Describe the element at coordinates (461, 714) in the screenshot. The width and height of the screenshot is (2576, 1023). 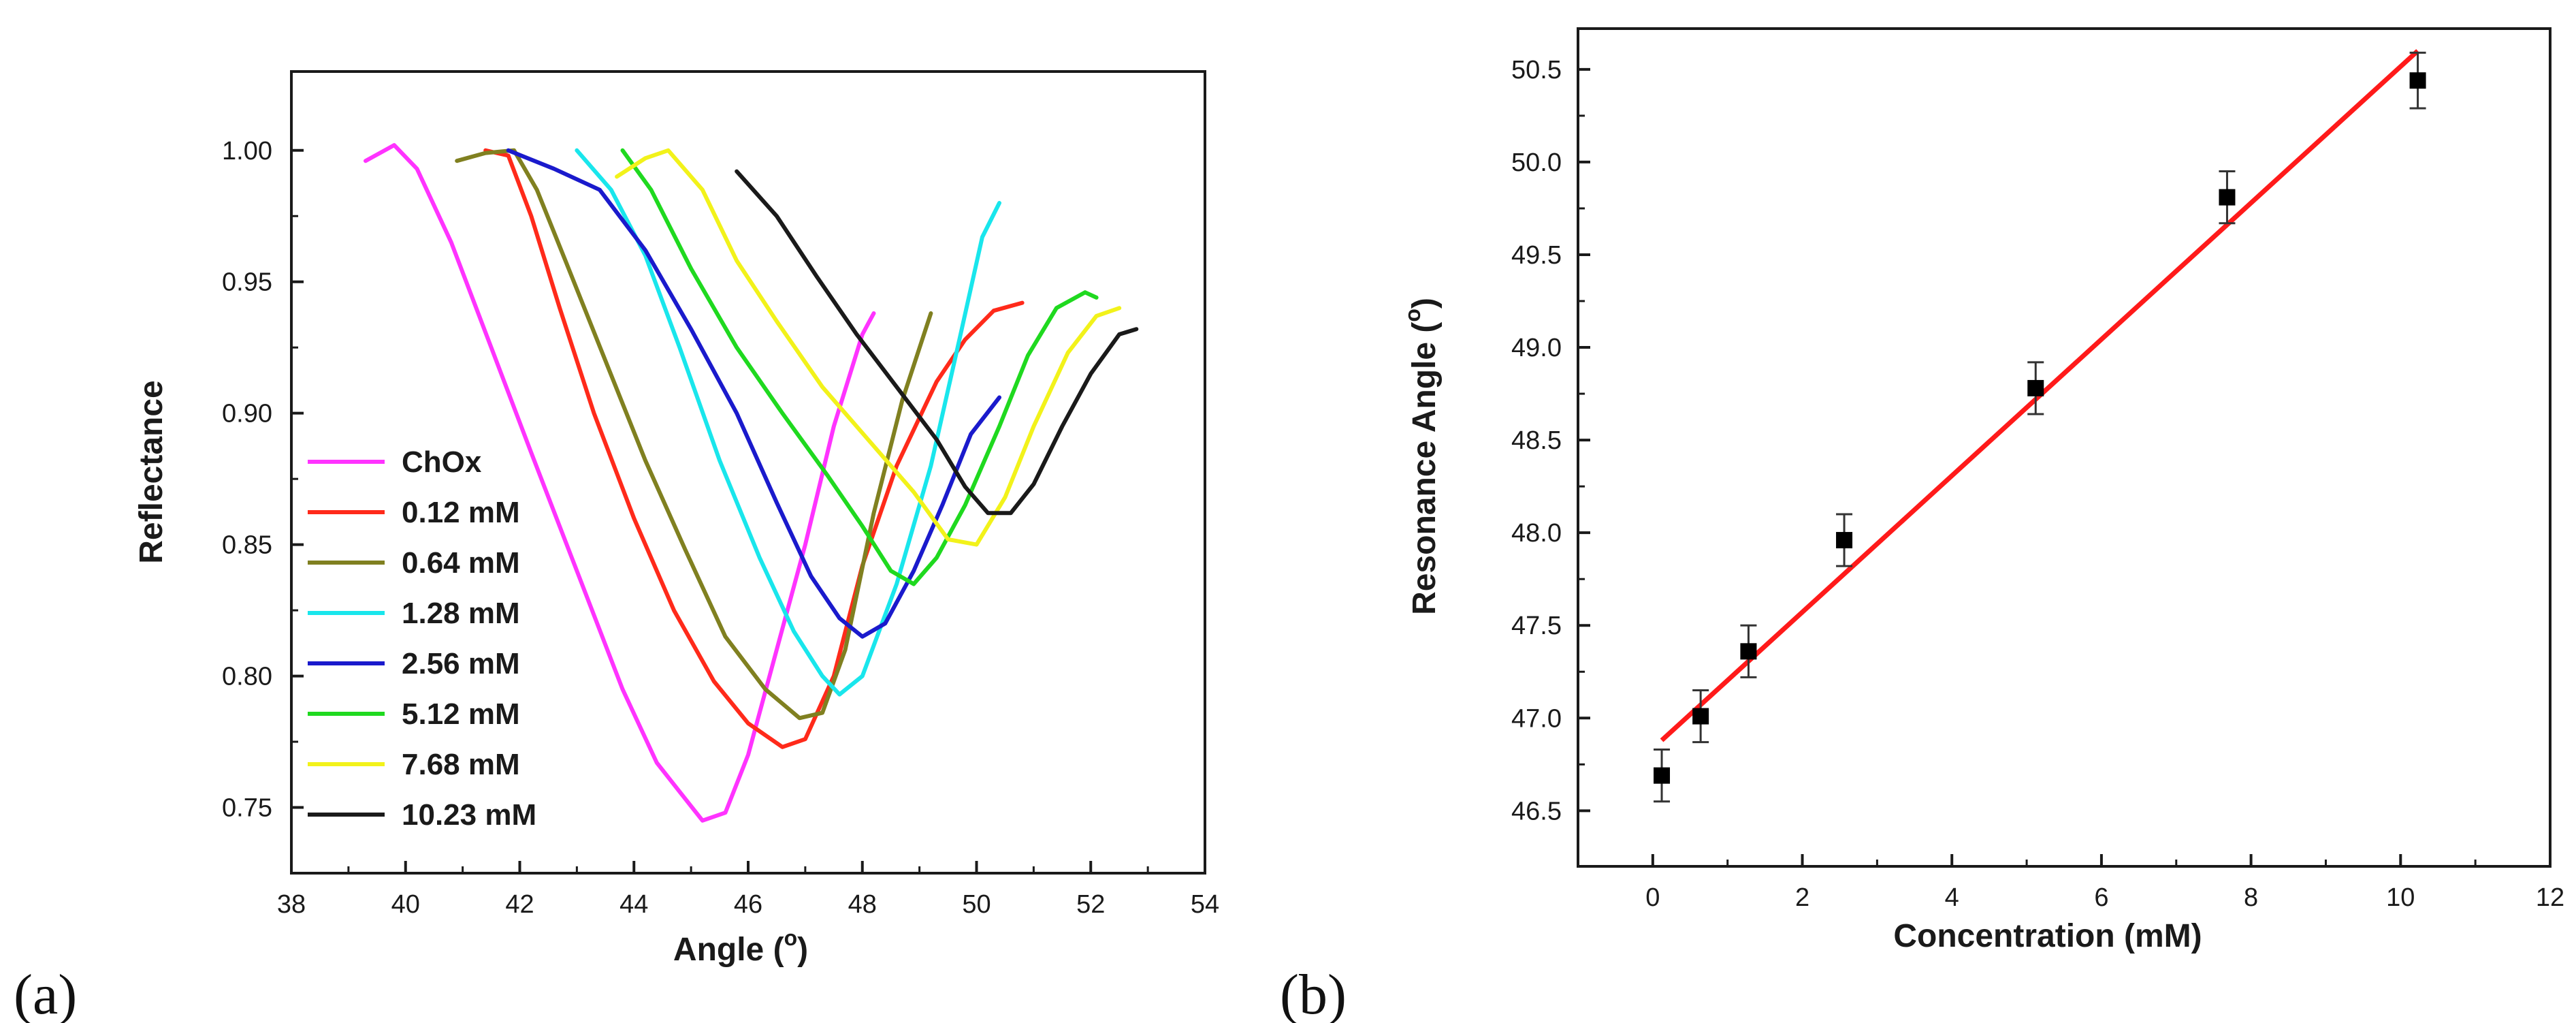
I see `legend-label: 5.12 mM` at that location.